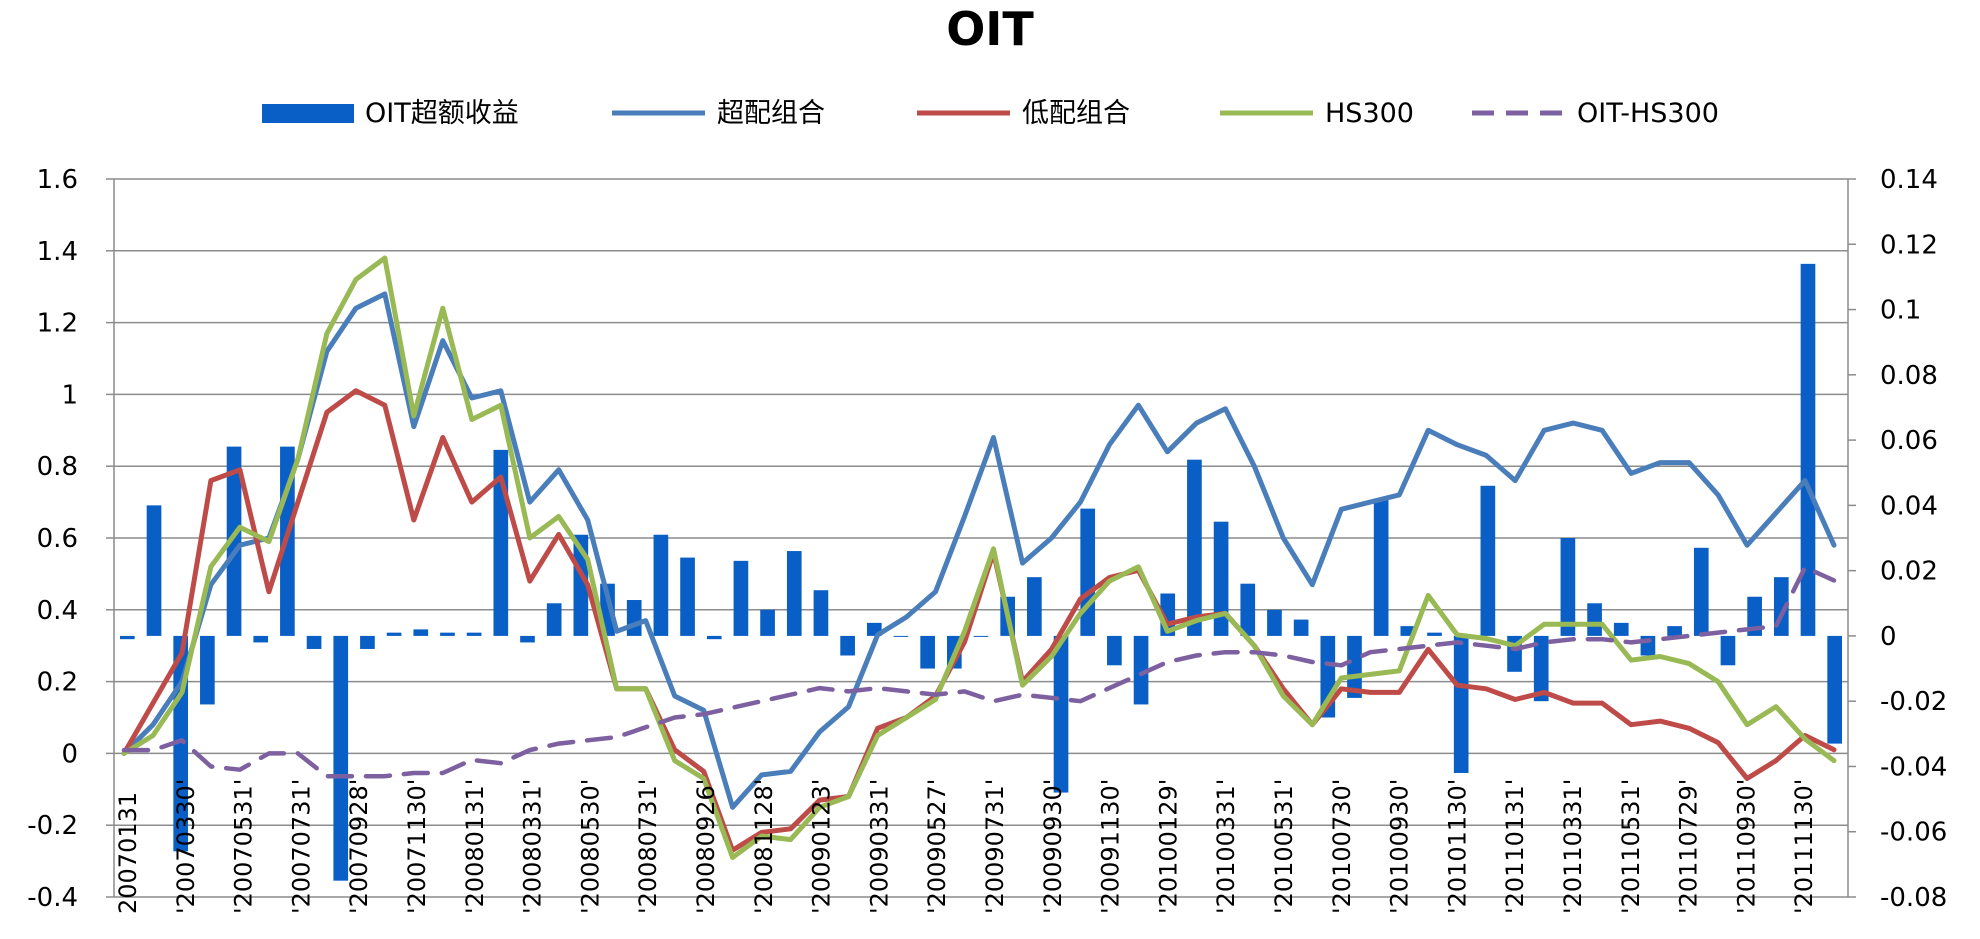  I want to click on legend-label-overweight: 超配组合, so click(771, 113).